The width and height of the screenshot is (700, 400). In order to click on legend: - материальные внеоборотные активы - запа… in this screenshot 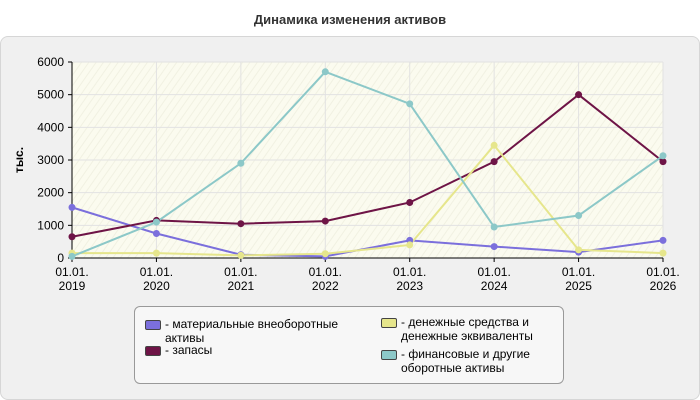, I will do `click(349, 345)`.